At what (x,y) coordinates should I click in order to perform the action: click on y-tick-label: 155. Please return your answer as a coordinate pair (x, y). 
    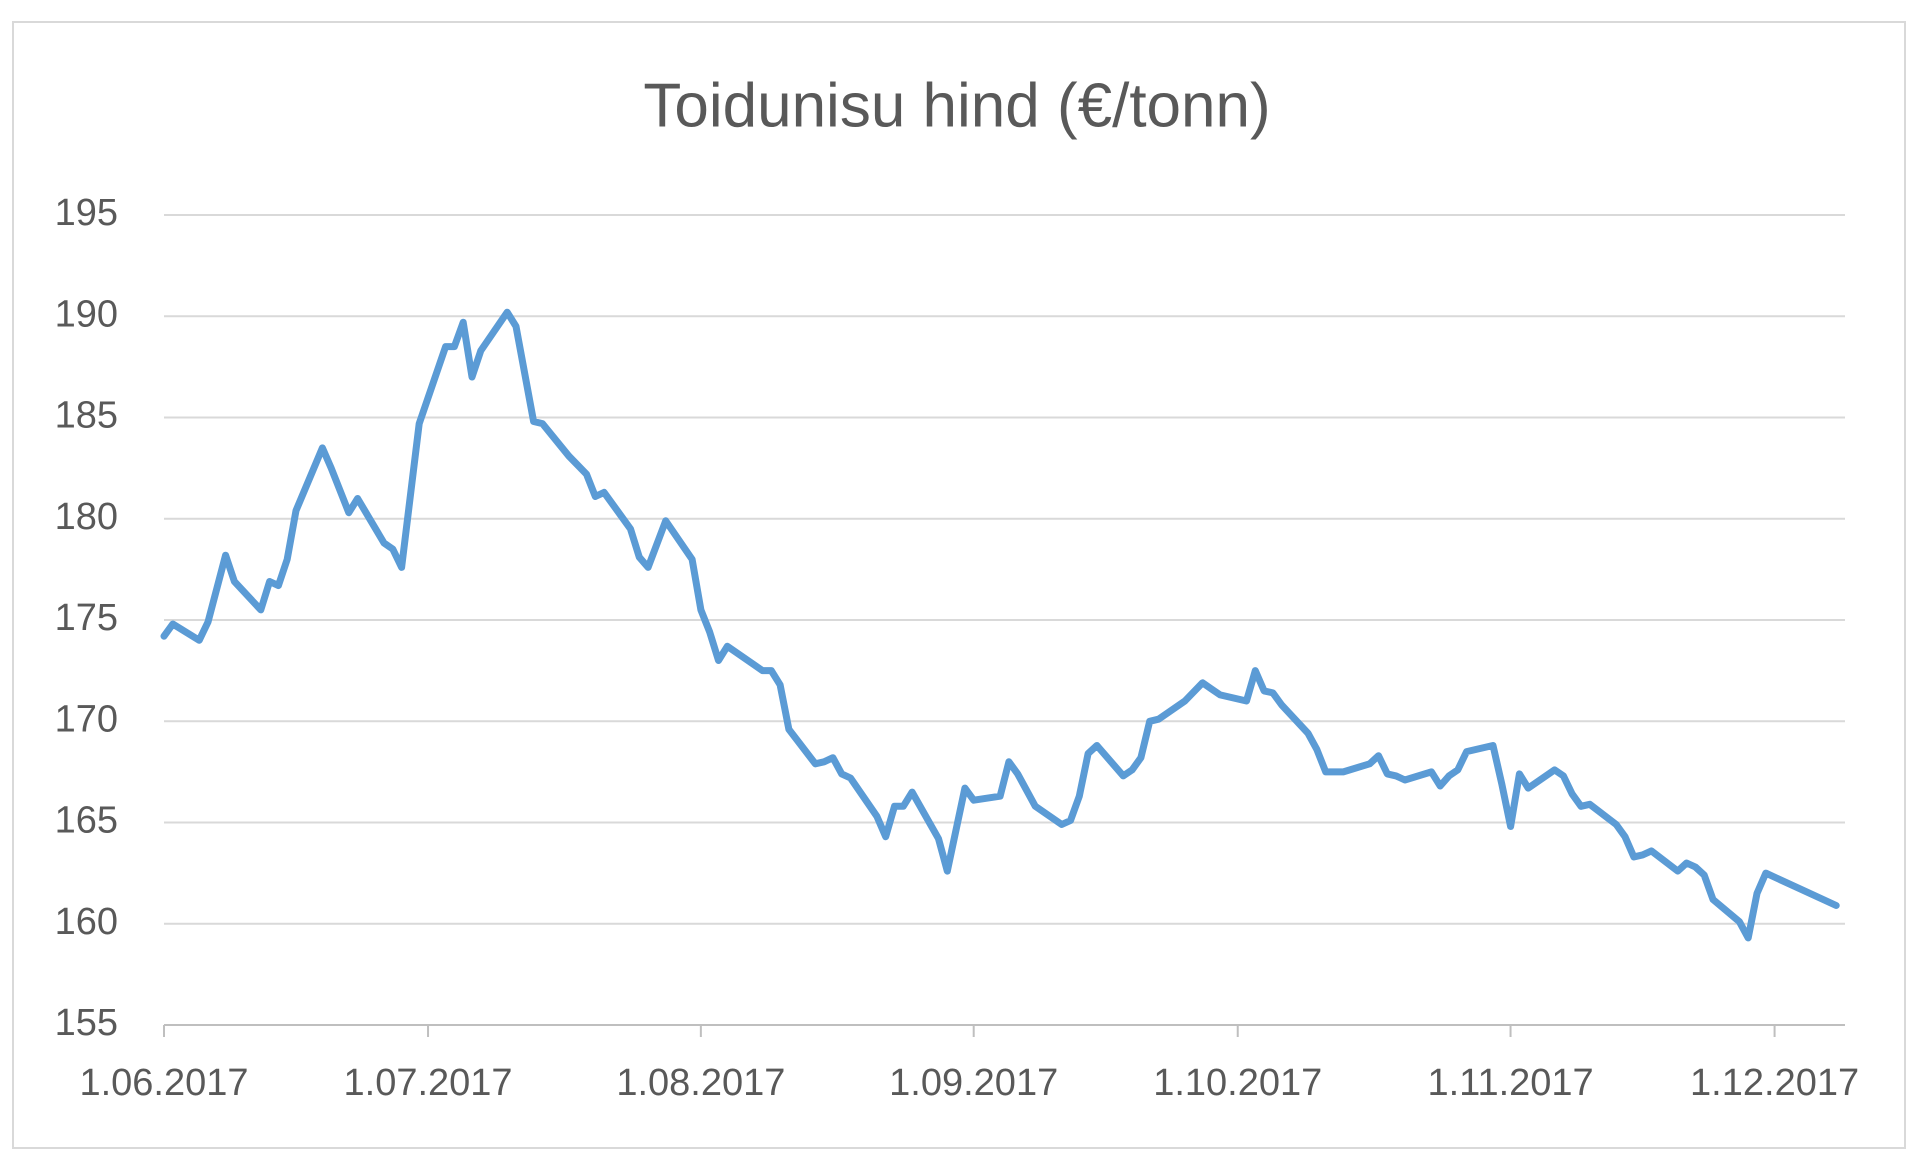
    Looking at the image, I should click on (86, 1023).